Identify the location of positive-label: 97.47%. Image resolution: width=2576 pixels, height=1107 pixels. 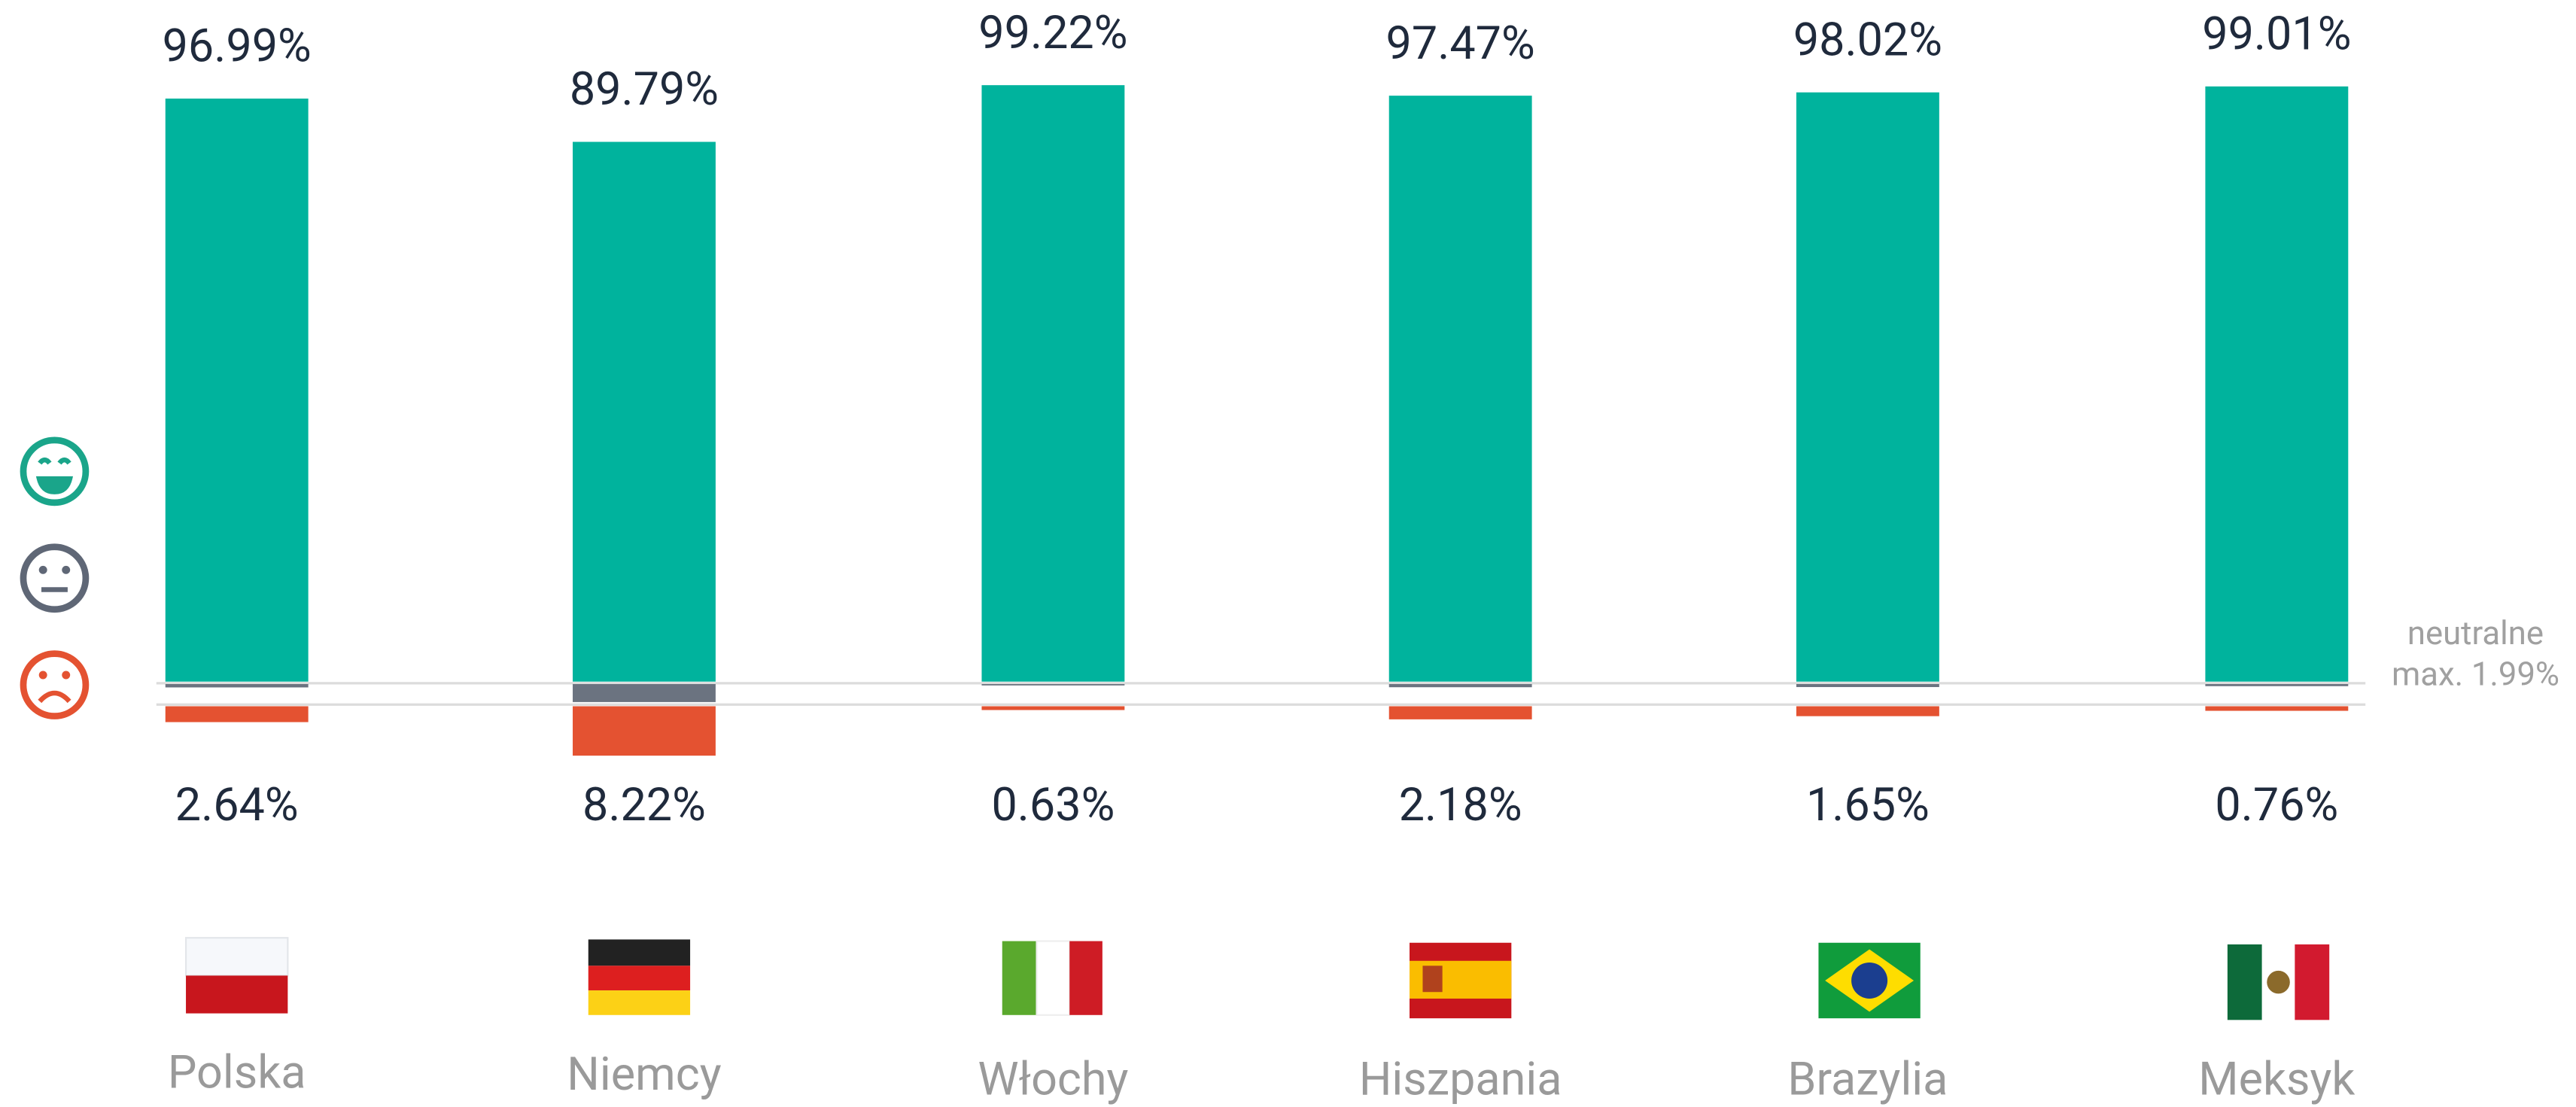
(1460, 43).